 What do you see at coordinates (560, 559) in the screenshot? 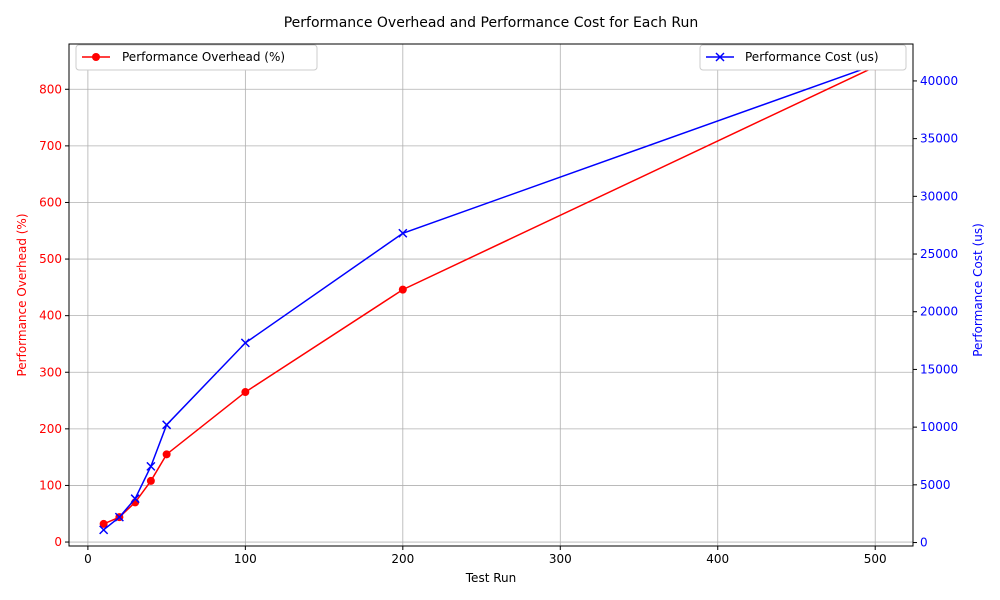
I see `x-tick-label: 300` at bounding box center [560, 559].